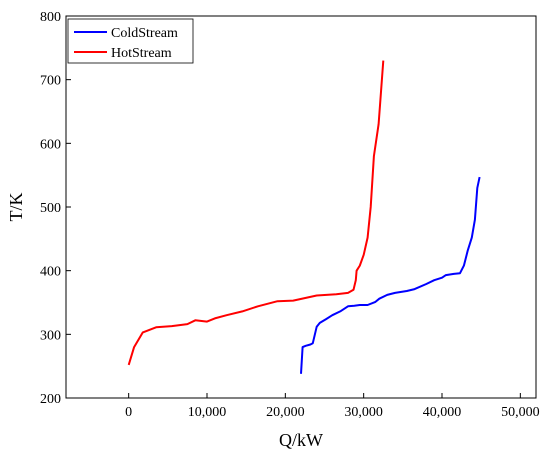 The height and width of the screenshot is (464, 550). What do you see at coordinates (520, 412) in the screenshot?
I see `x-tick-label: 50,000` at bounding box center [520, 412].